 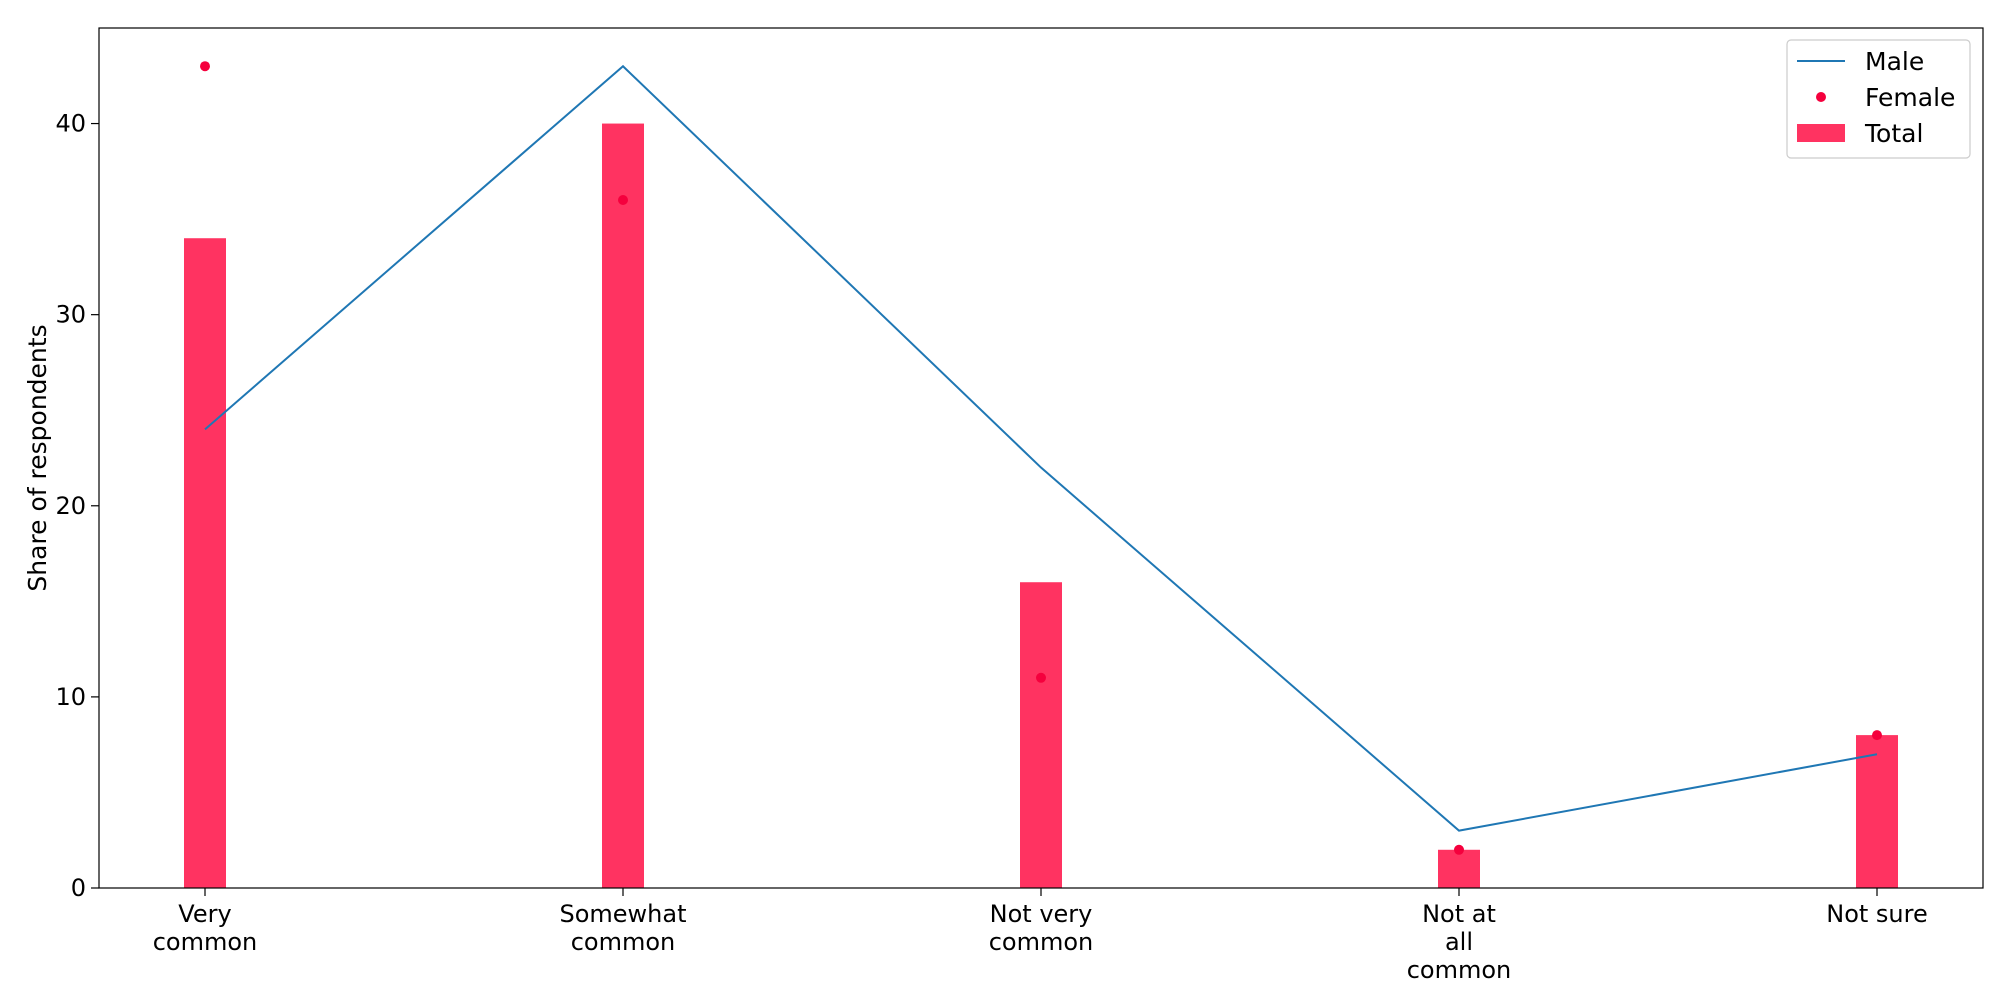 I want to click on legend-label-female: Female, so click(x=1910, y=97).